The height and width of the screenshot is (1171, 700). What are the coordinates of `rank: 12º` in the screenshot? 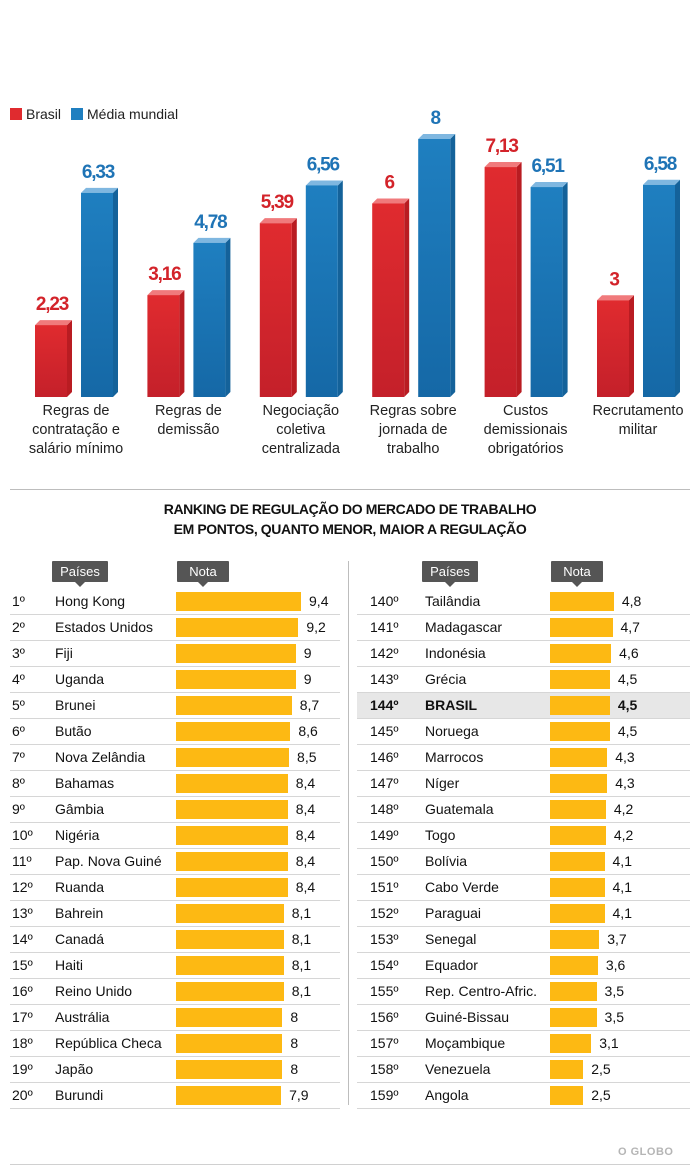 It's located at (22, 887).